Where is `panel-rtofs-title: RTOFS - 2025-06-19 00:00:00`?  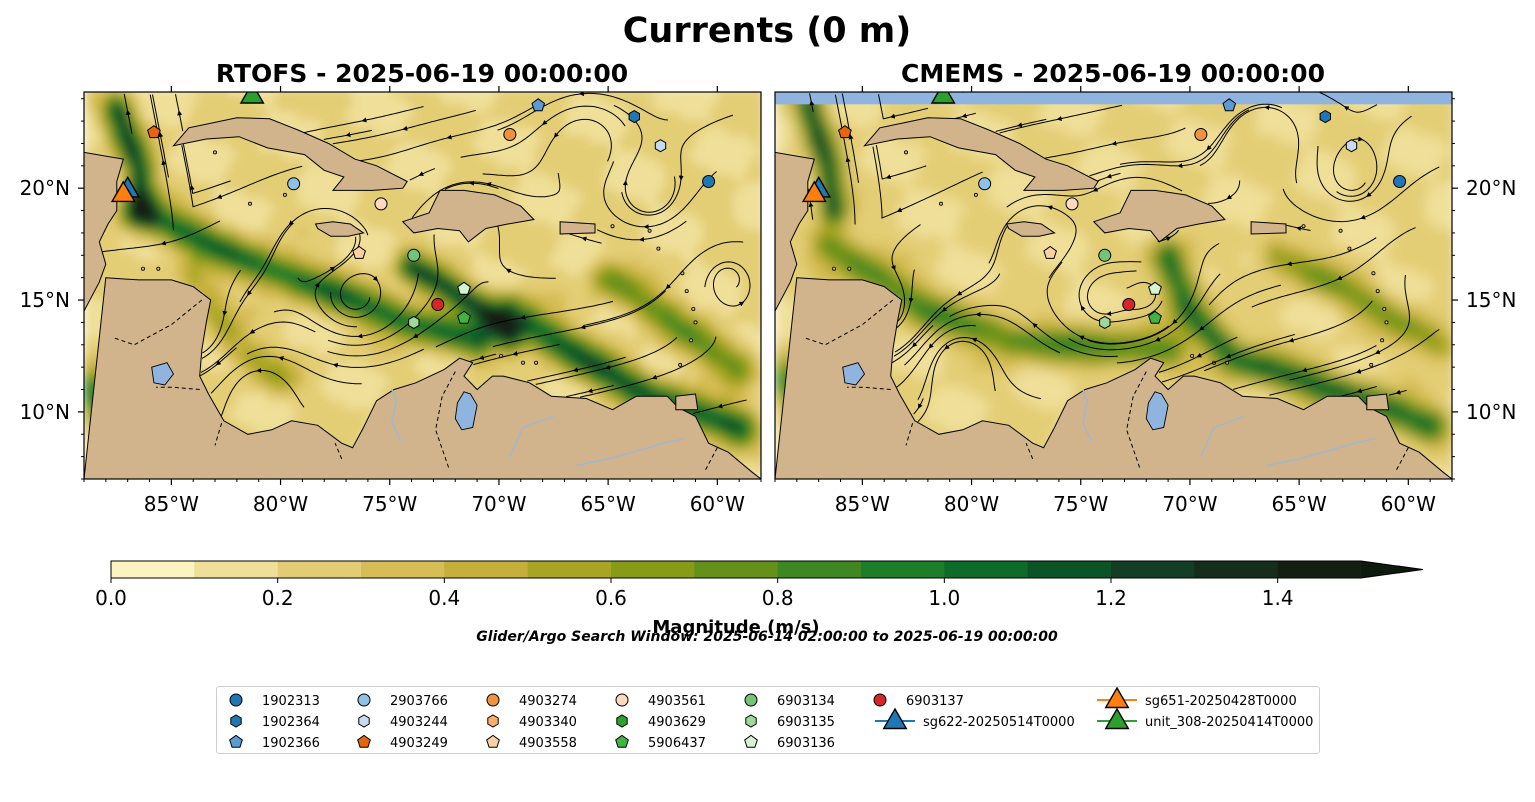 panel-rtofs-title: RTOFS - 2025-06-19 00:00:00 is located at coordinates (422, 73).